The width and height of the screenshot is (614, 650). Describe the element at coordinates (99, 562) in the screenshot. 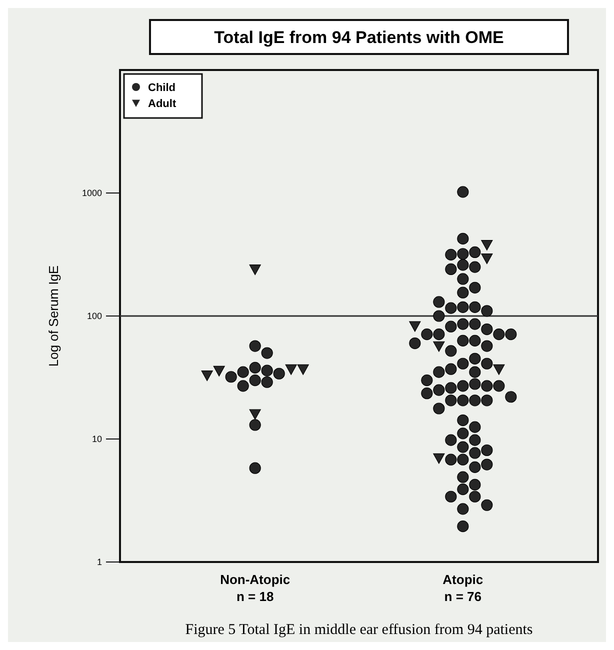

I see `y-tick-label: 1` at that location.